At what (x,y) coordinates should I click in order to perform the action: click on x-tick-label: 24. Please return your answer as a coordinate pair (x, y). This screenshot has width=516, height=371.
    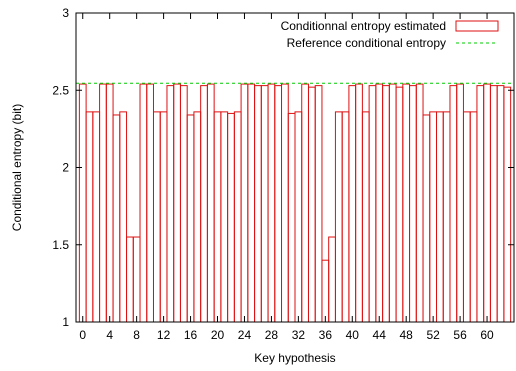
    Looking at the image, I should click on (245, 335).